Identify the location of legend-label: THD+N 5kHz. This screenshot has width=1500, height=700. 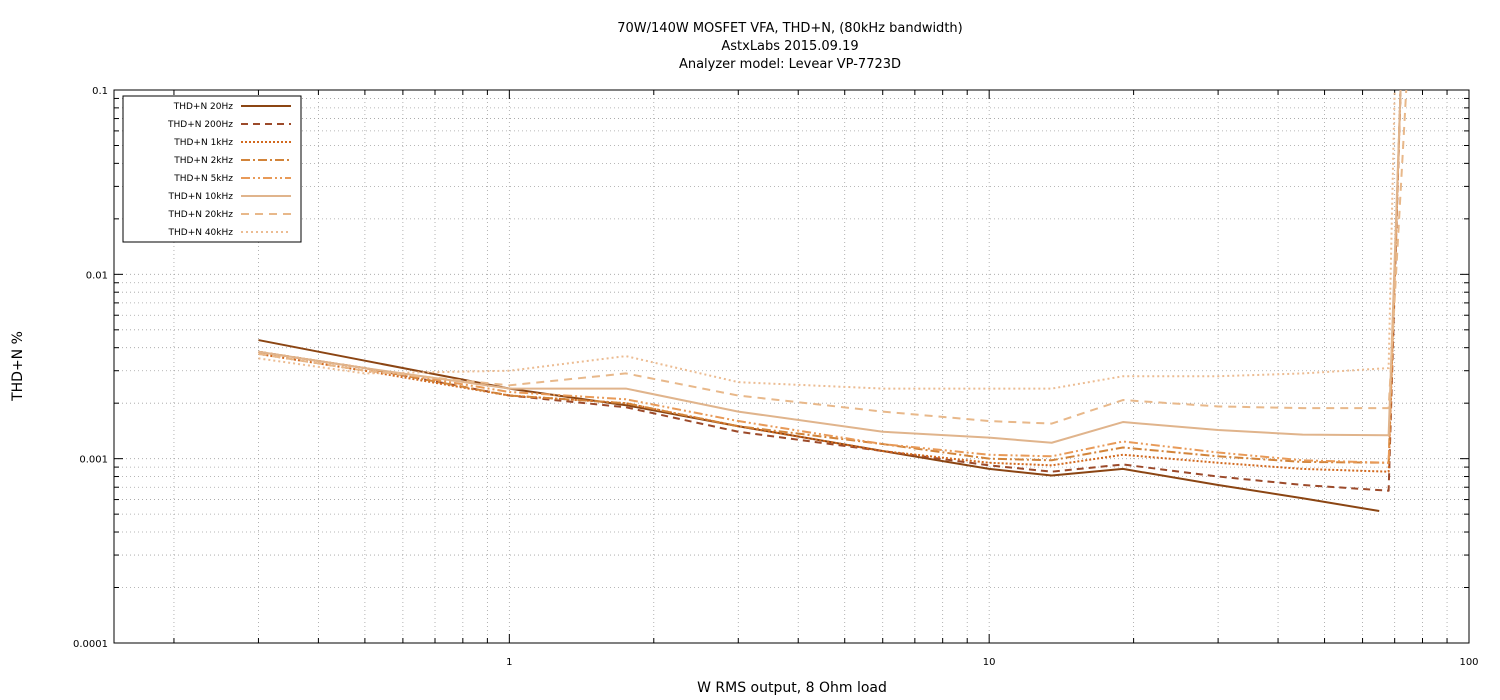
(203, 179).